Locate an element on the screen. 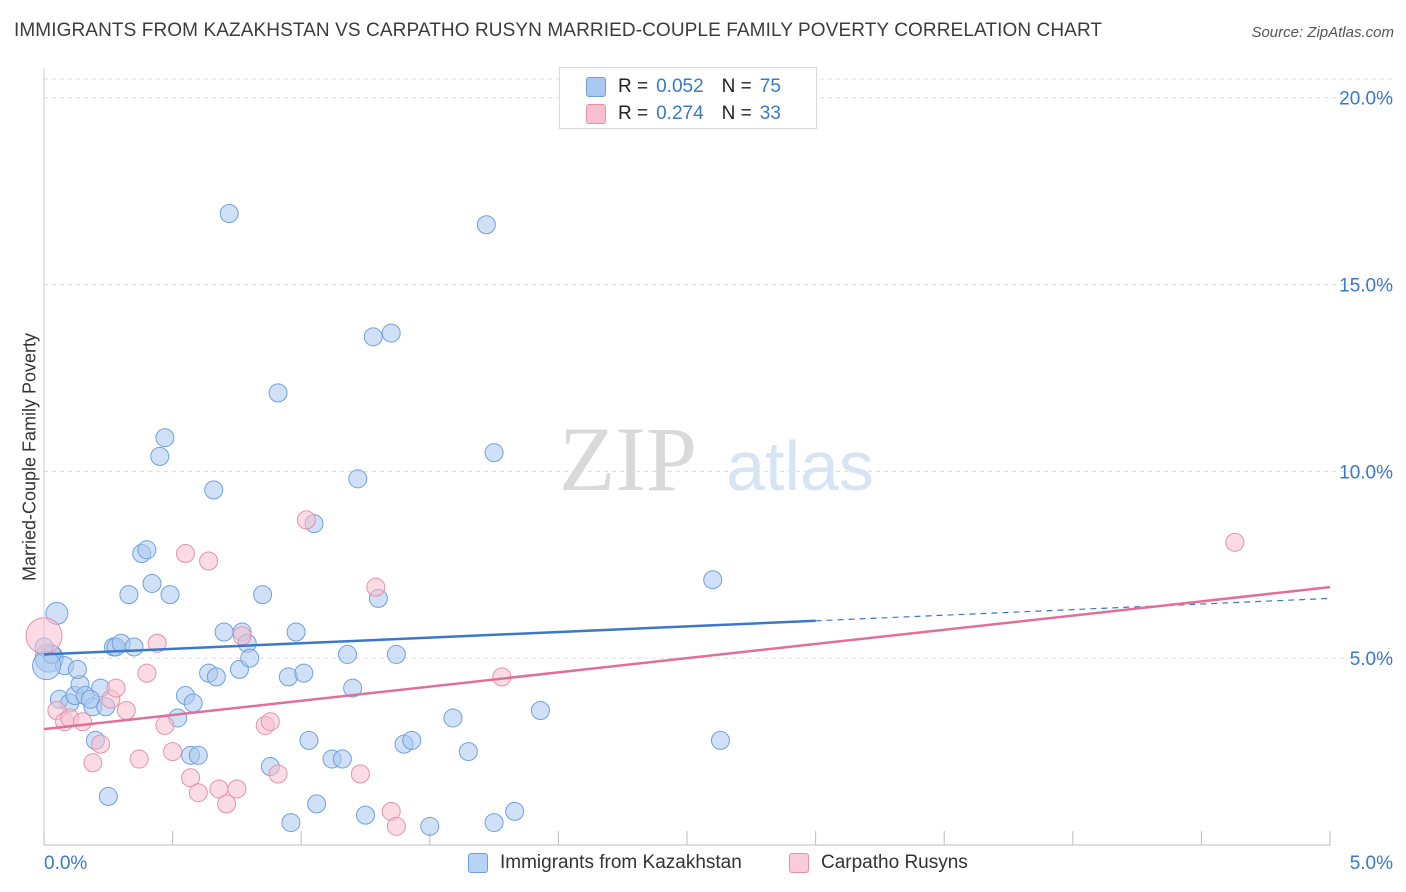  trend-lines is located at coordinates (687, 658).